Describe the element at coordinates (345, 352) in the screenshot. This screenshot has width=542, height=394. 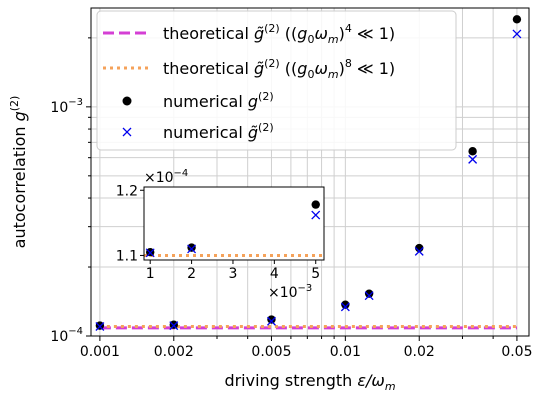
I see `x-tick-label: 0.01` at that location.